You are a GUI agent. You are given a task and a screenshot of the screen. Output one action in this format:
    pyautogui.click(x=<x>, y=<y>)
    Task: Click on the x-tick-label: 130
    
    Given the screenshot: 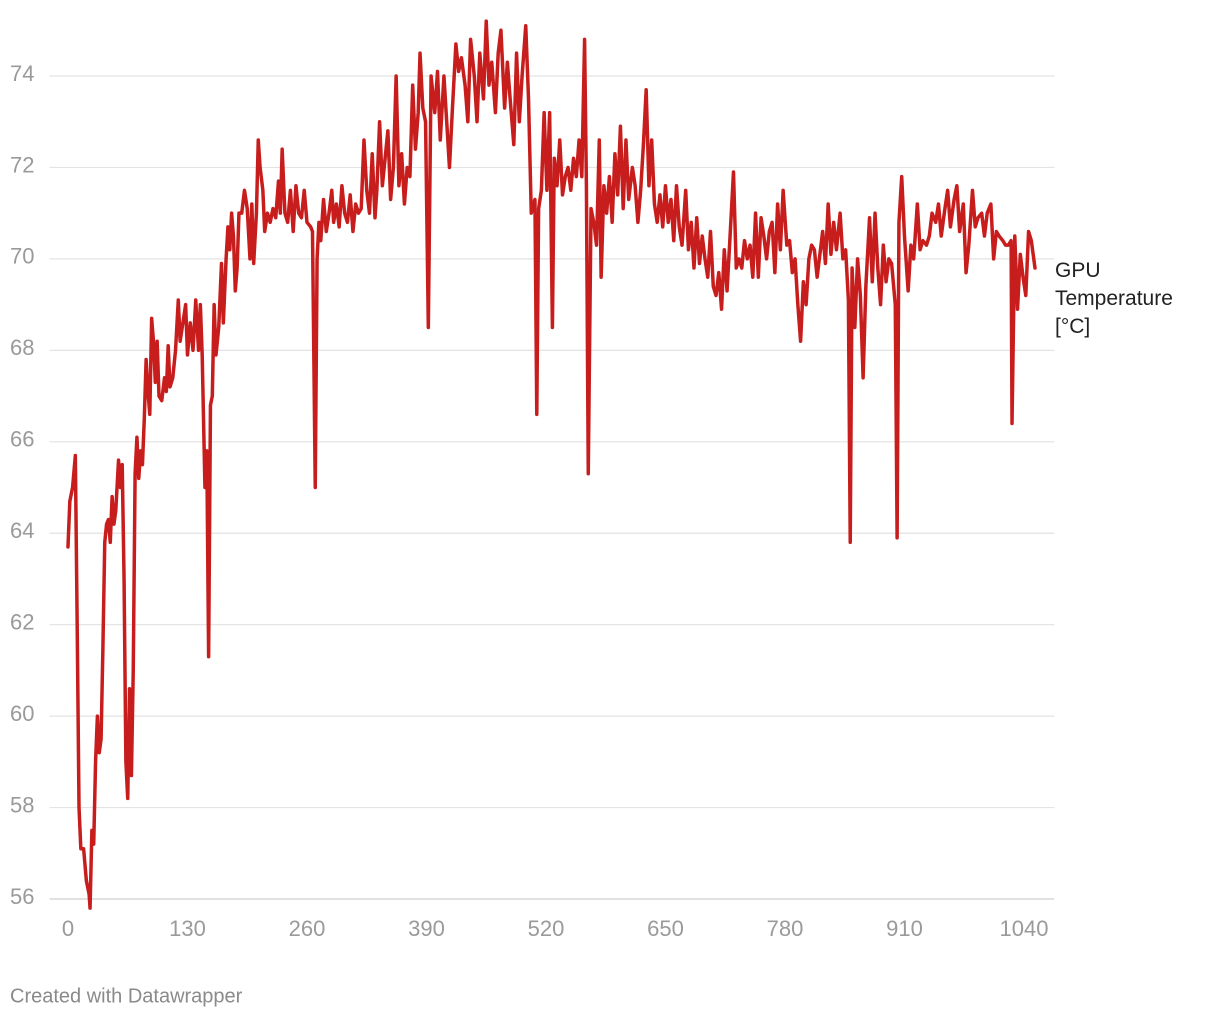 What is the action you would take?
    pyautogui.click(x=187, y=928)
    